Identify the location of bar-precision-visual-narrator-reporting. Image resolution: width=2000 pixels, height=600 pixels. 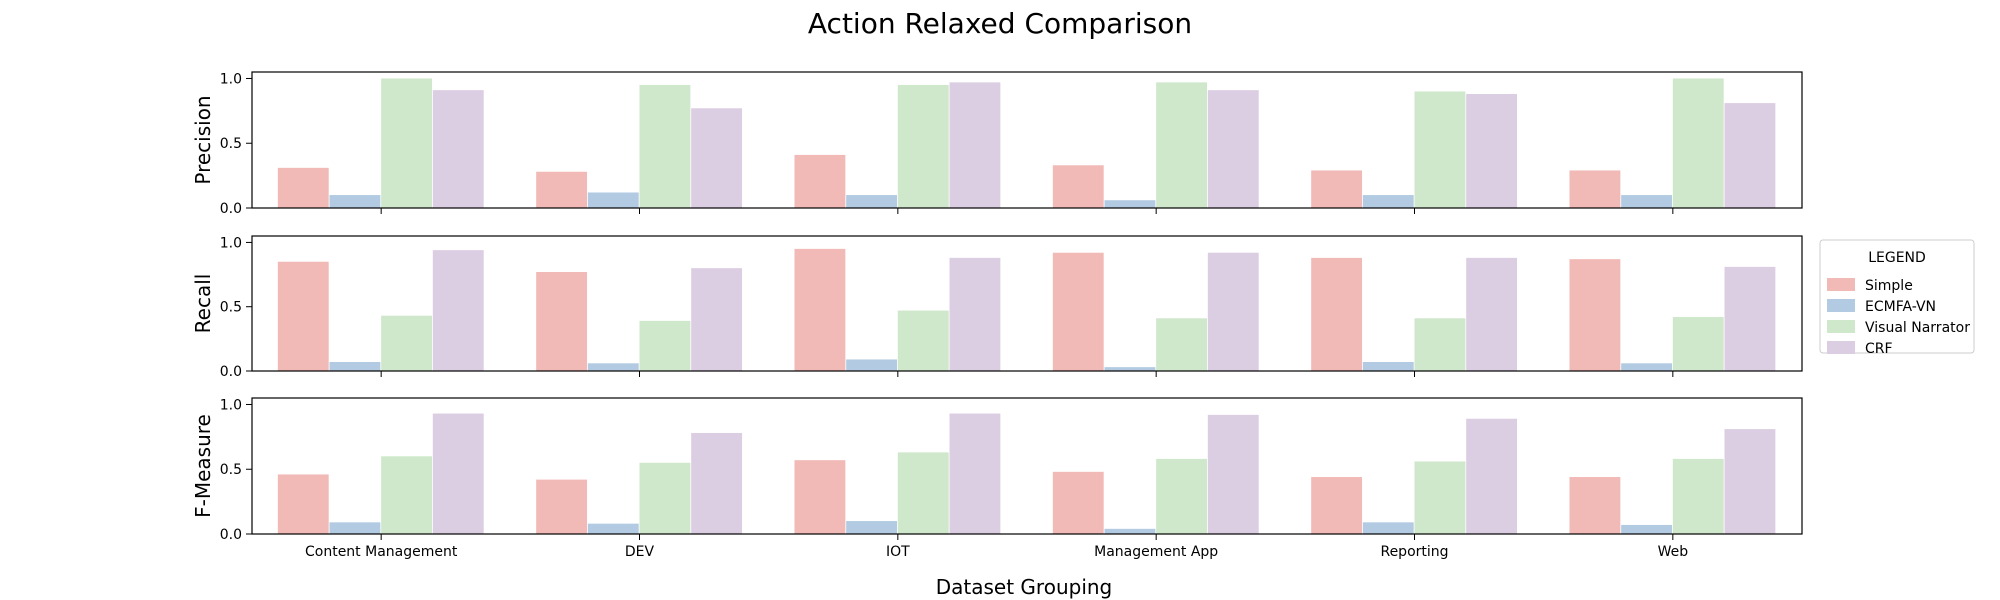
(1440, 149).